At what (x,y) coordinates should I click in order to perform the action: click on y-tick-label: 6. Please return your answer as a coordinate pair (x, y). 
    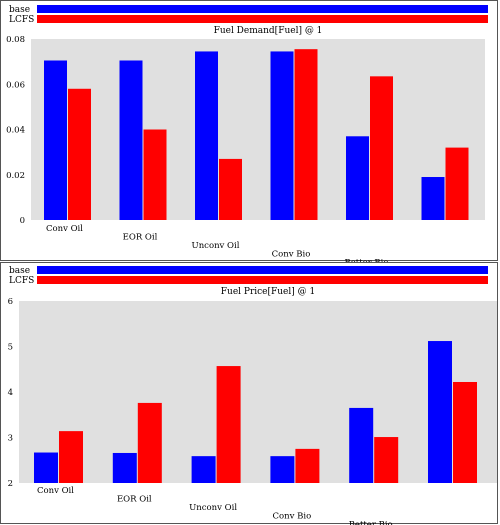
    Looking at the image, I should click on (10, 302).